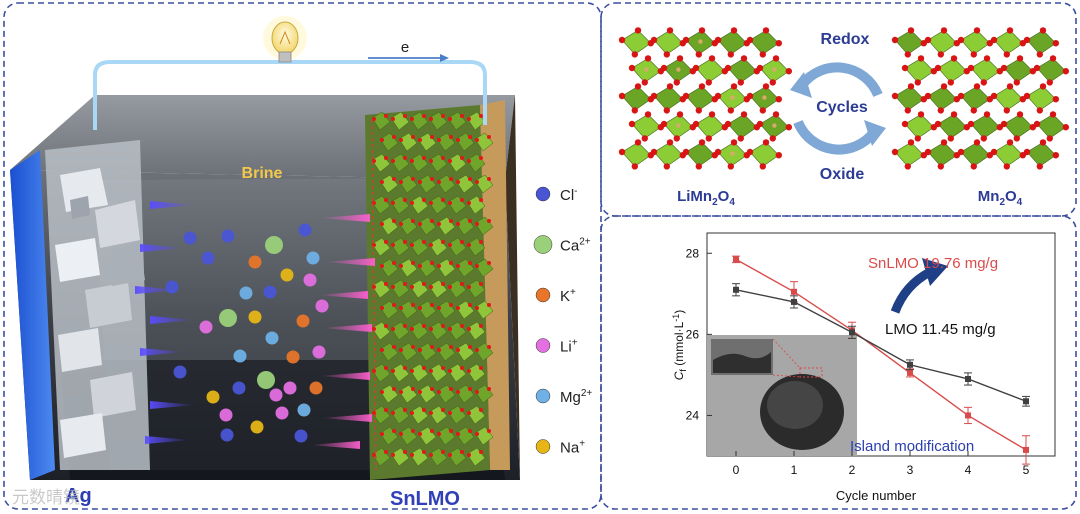  Describe the element at coordinates (693, 415) in the screenshot. I see `y-tick-label: 24` at that location.